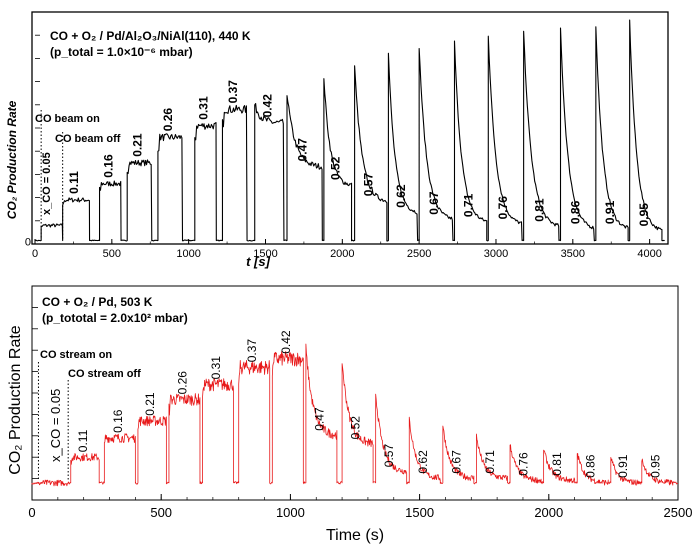  I want to click on x-tick-label: 4000, so click(649, 254).